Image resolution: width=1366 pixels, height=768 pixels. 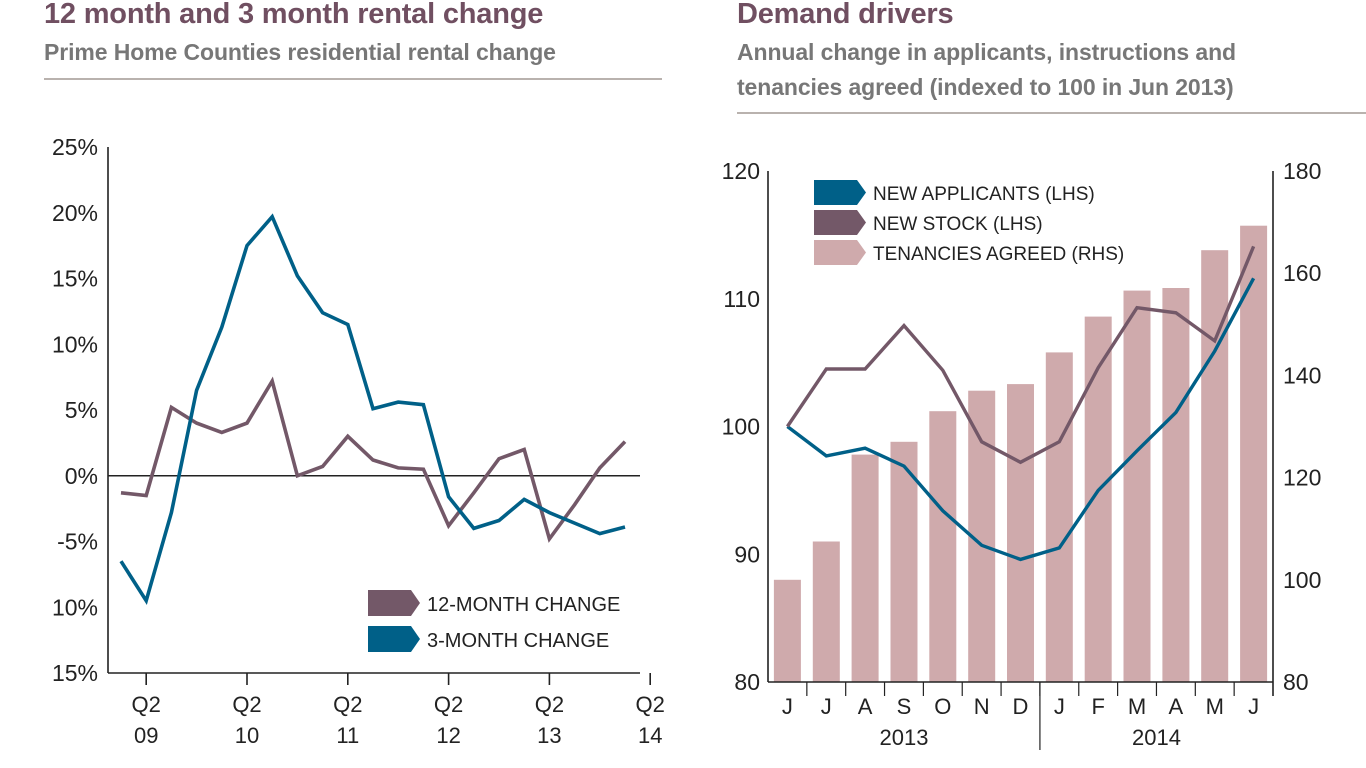 I want to click on right-axis-tick-label: 140, so click(x=1302, y=375).